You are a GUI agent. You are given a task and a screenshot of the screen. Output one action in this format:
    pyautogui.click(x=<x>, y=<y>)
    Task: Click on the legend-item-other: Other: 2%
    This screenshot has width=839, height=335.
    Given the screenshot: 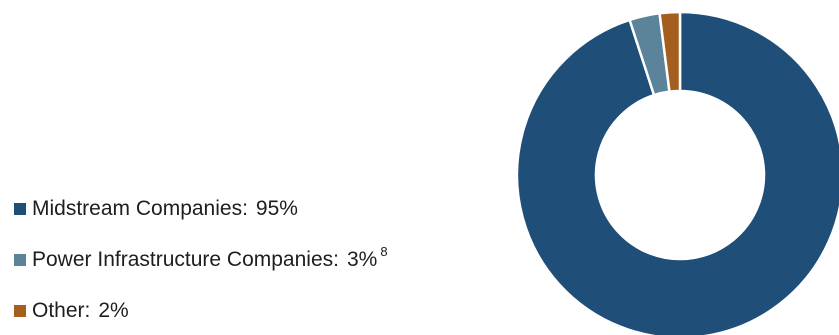 What is the action you would take?
    pyautogui.click(x=254, y=311)
    